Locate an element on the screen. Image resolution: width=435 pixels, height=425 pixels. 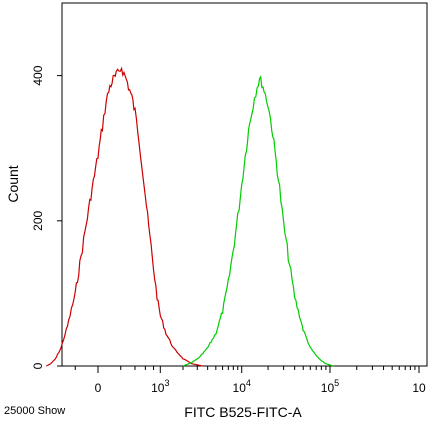
y-tick-label: 200 is located at coordinates (38, 220).